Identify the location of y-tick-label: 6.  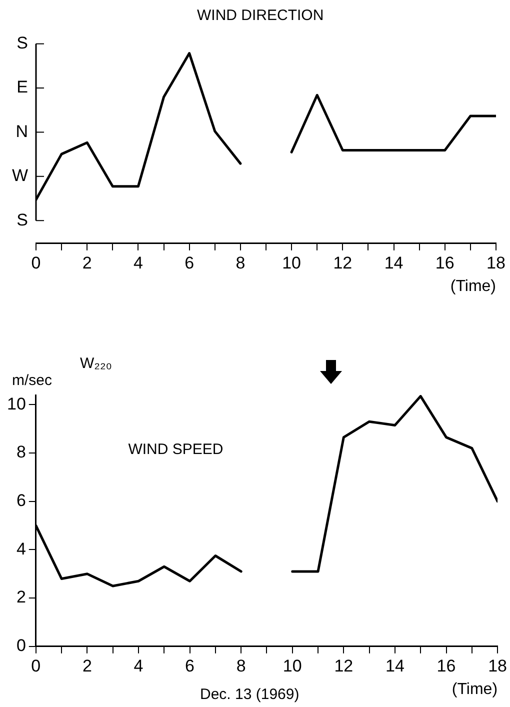
(21, 500).